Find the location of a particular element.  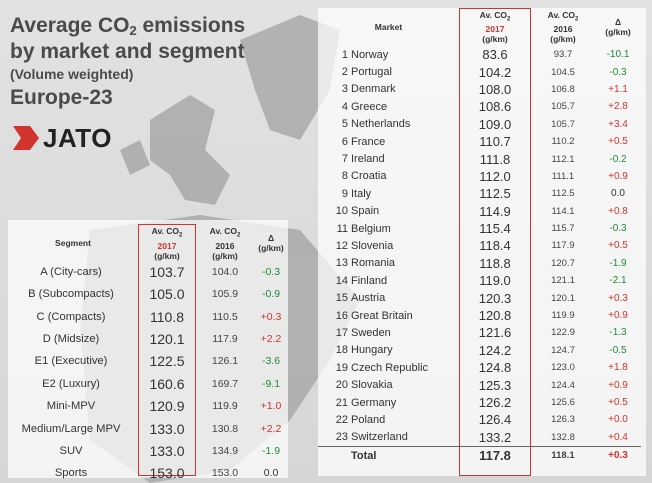

market-value-2016: 111.1 is located at coordinates (563, 176).